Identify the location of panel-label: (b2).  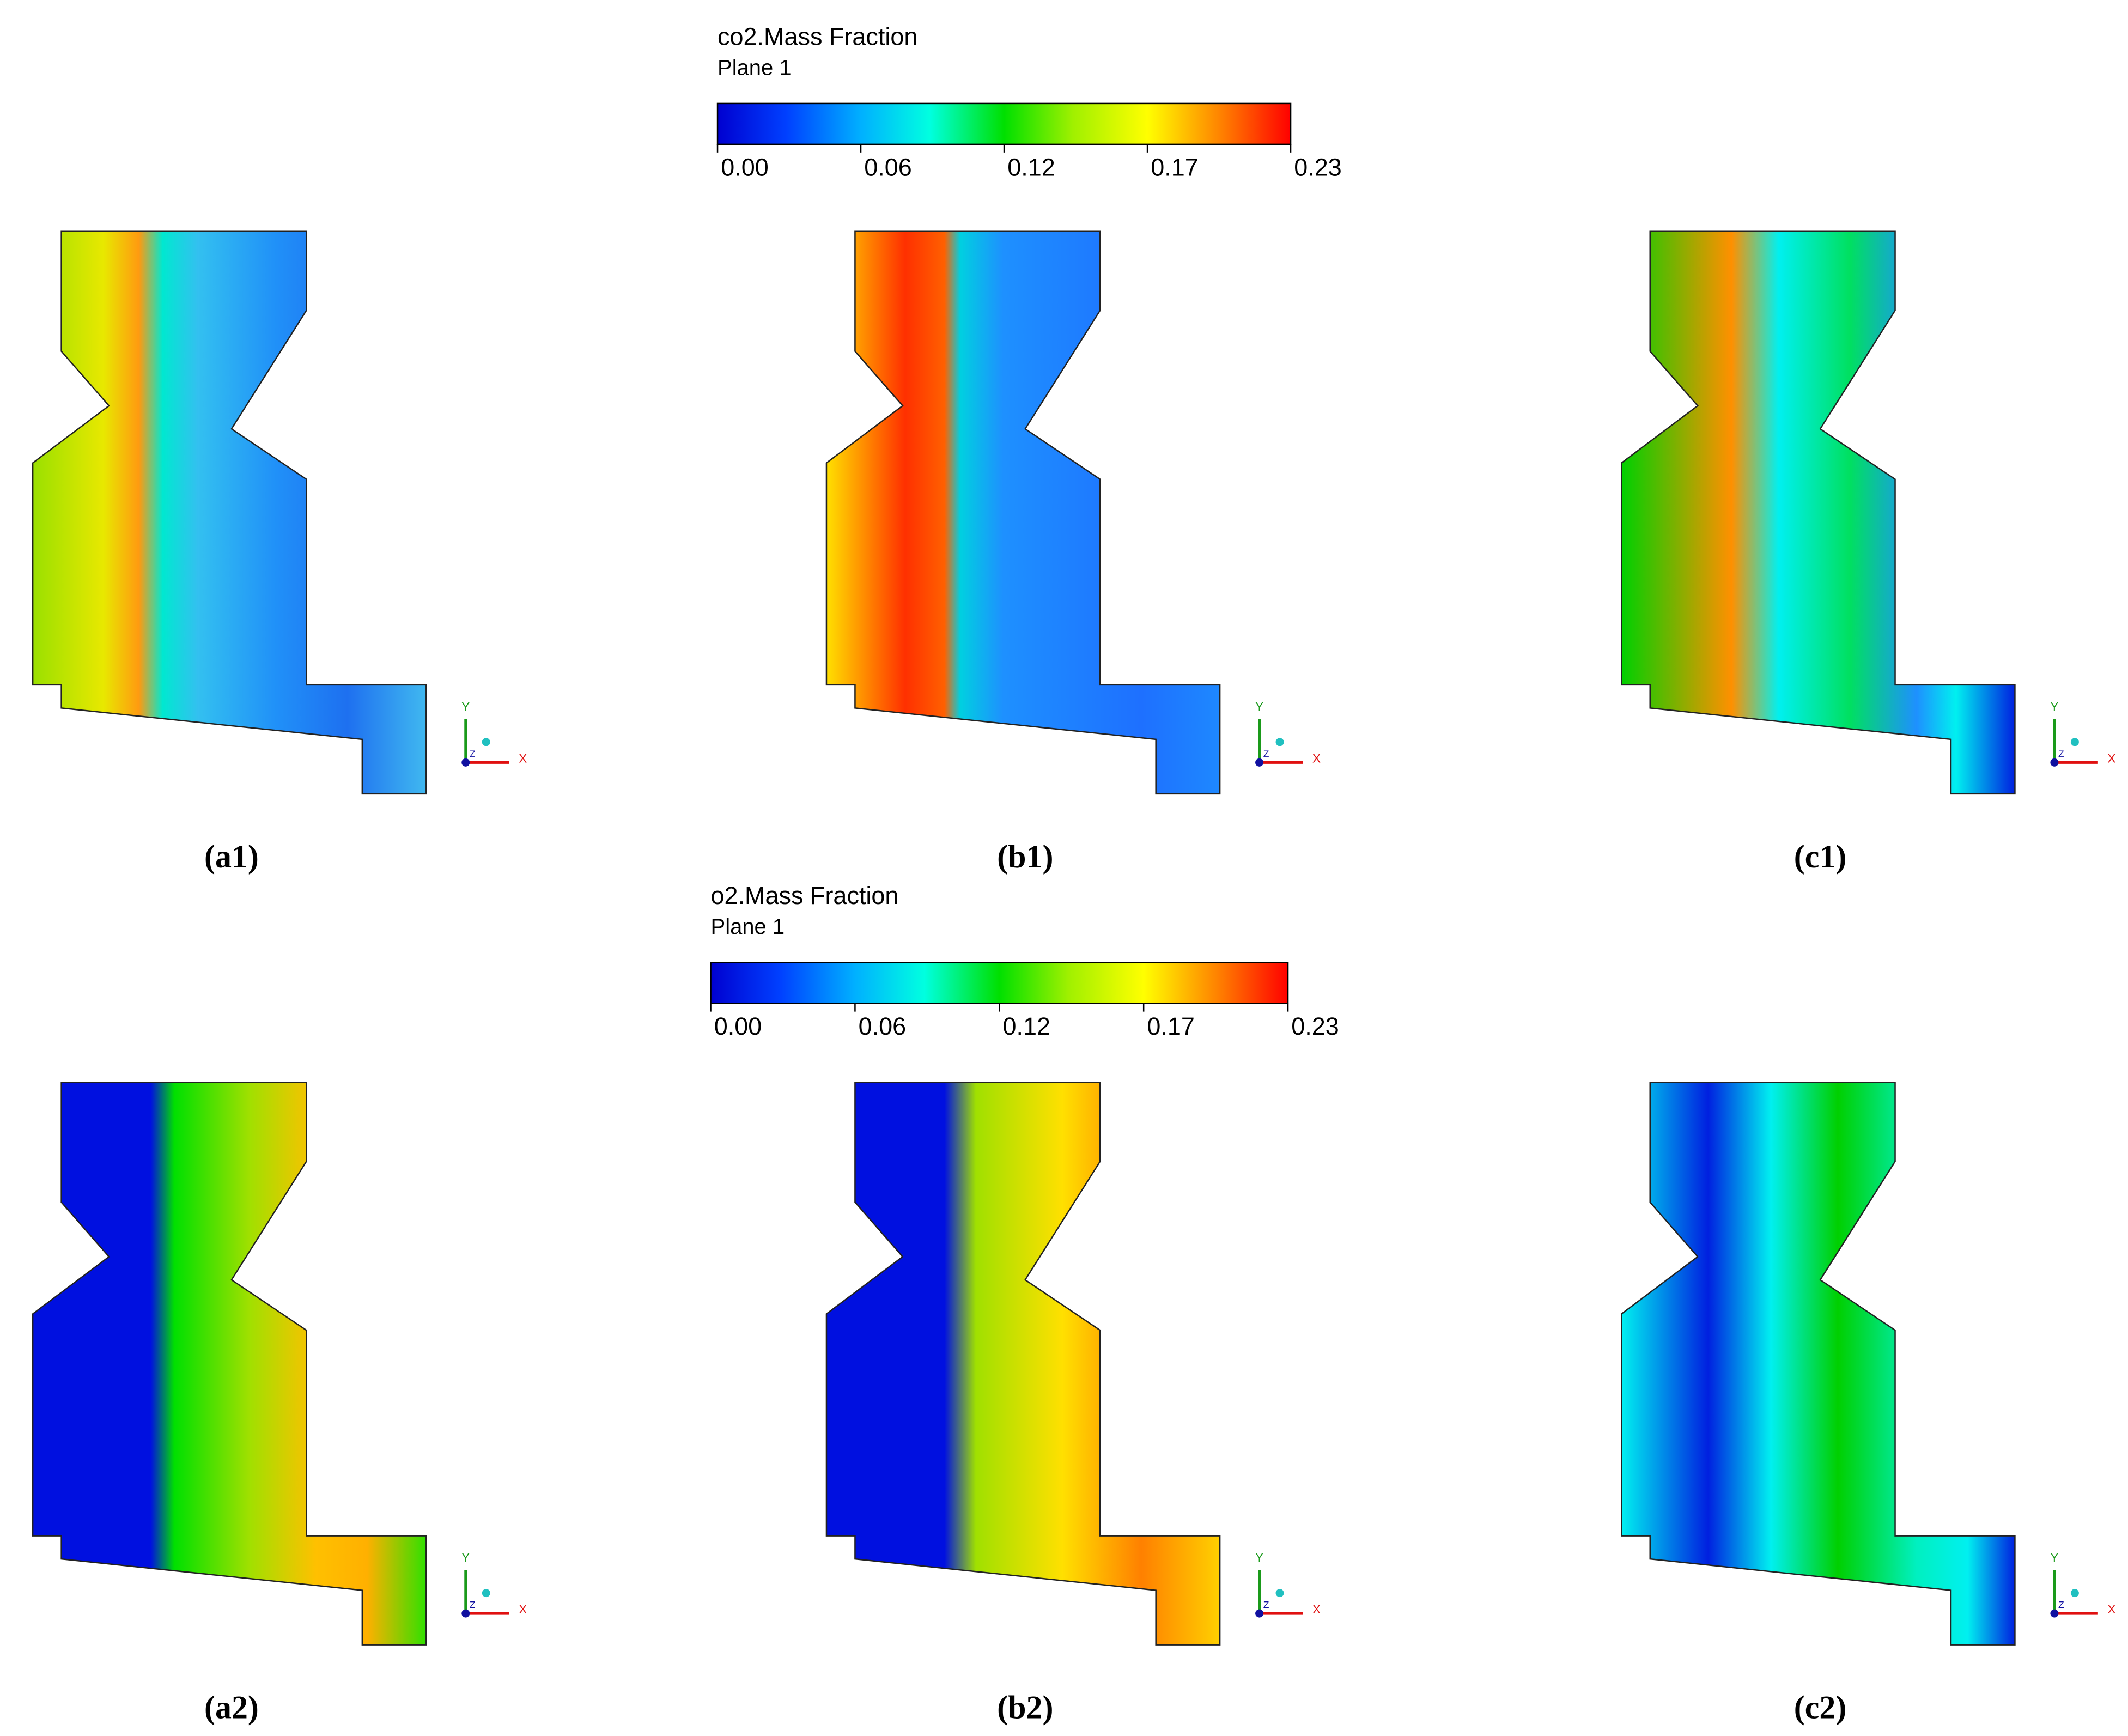
(1025, 1708).